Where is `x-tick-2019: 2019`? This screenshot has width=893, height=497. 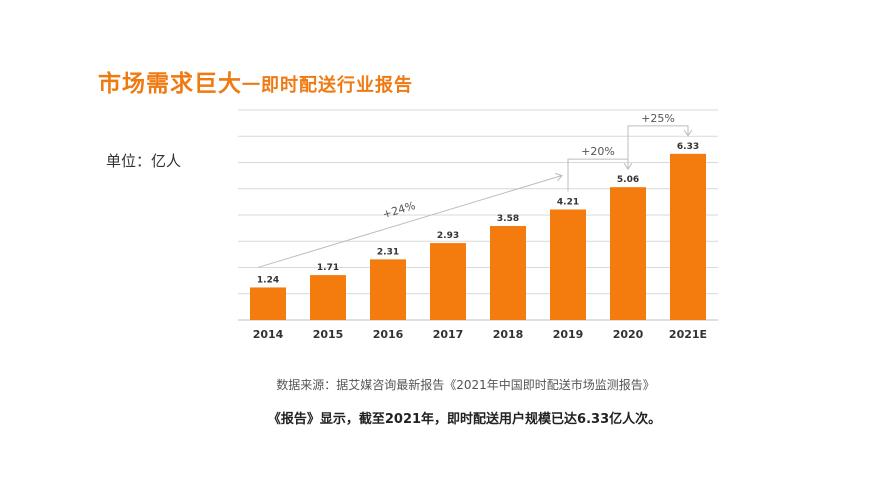
x-tick-2019: 2019 is located at coordinates (568, 334).